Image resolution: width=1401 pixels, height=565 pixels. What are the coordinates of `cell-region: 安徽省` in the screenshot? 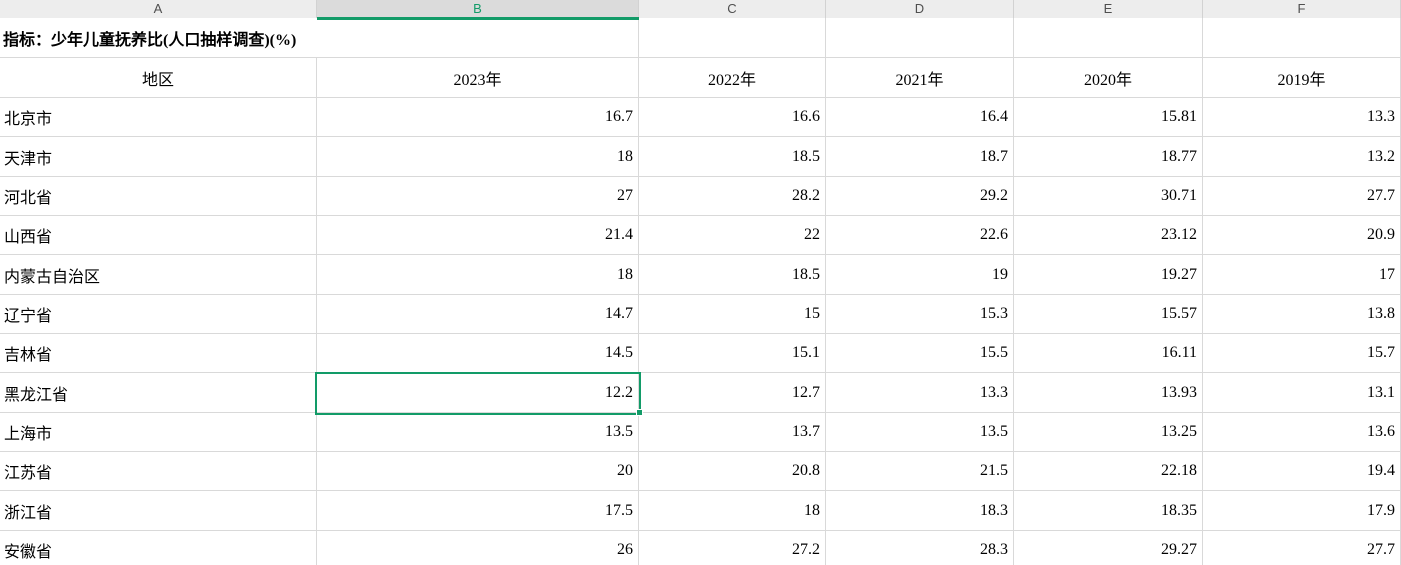 It's located at (158, 547).